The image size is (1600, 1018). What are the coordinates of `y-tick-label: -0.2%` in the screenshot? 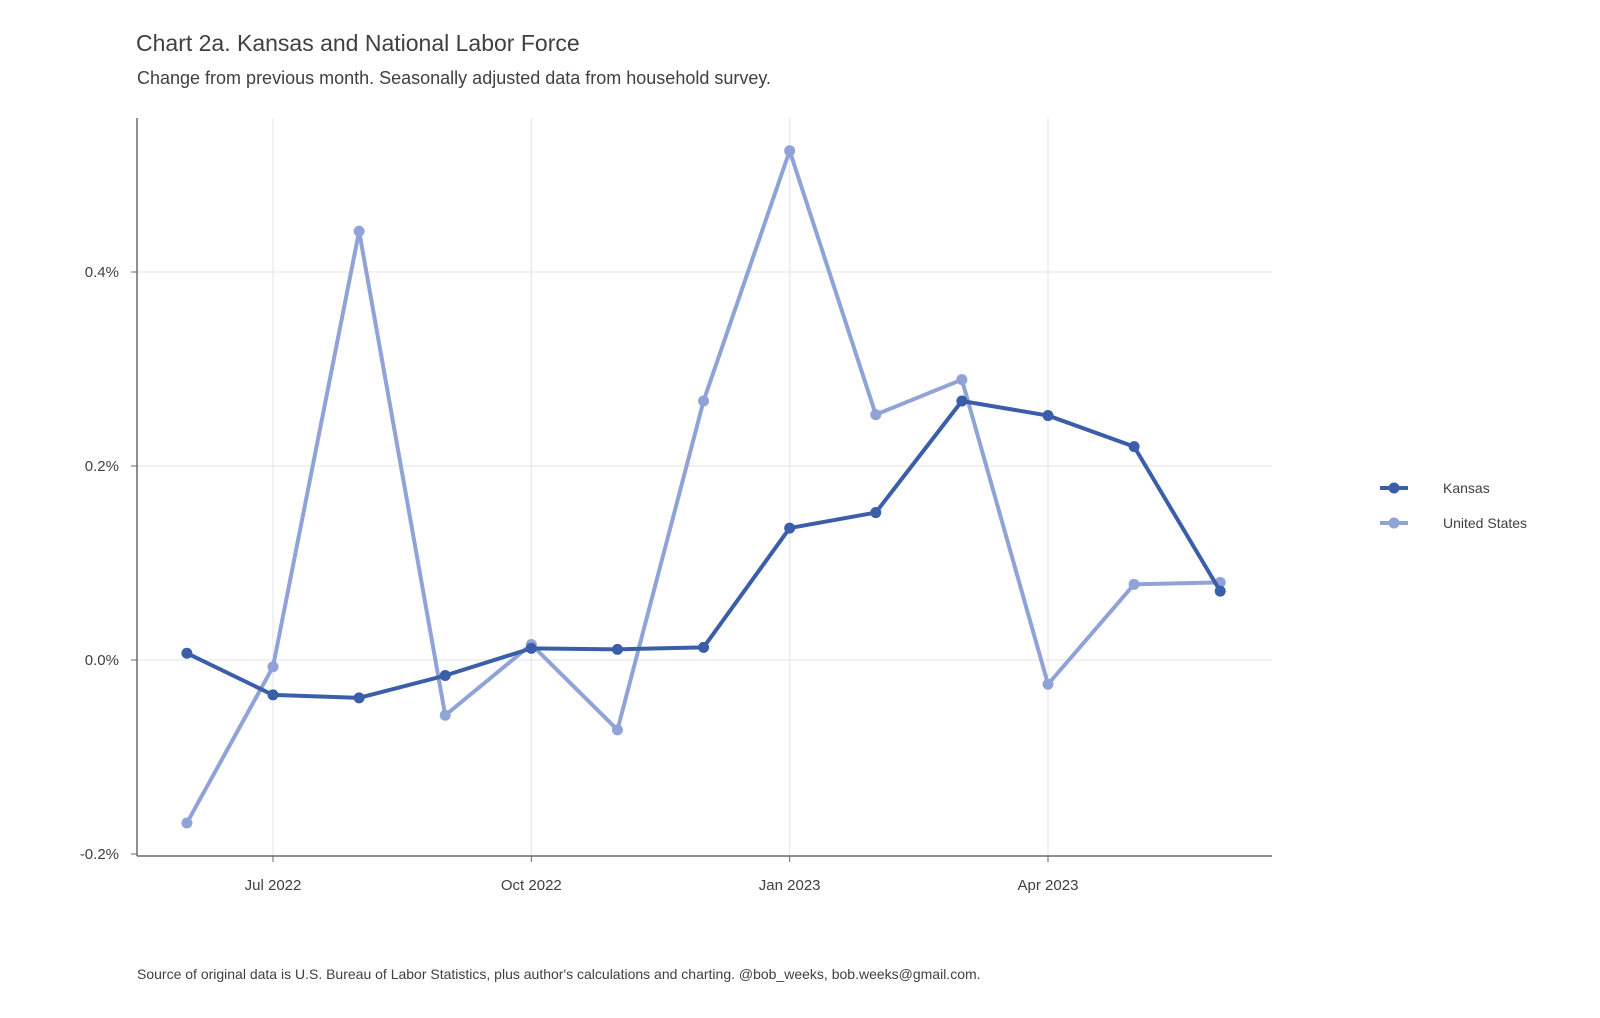 It's located at (99, 854).